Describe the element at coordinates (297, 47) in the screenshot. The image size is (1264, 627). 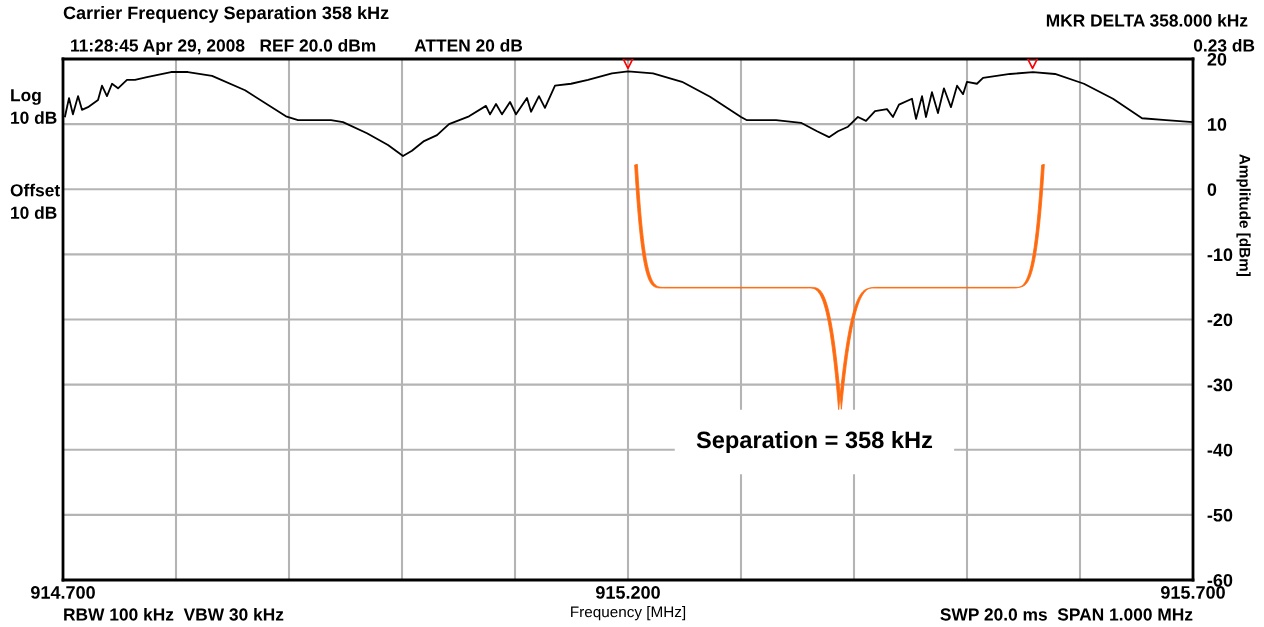
I see `chart-subtitle: 11:28:45 Apr 29, 2008 REF 20.0 dBm ATTEN 20 dB` at that location.